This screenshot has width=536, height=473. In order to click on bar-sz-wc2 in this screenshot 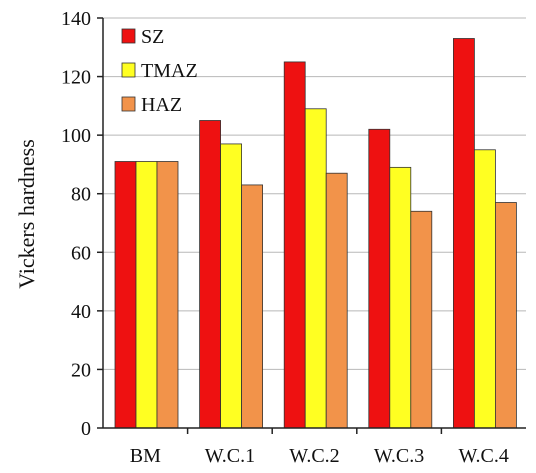, I will do `click(294, 245)`.